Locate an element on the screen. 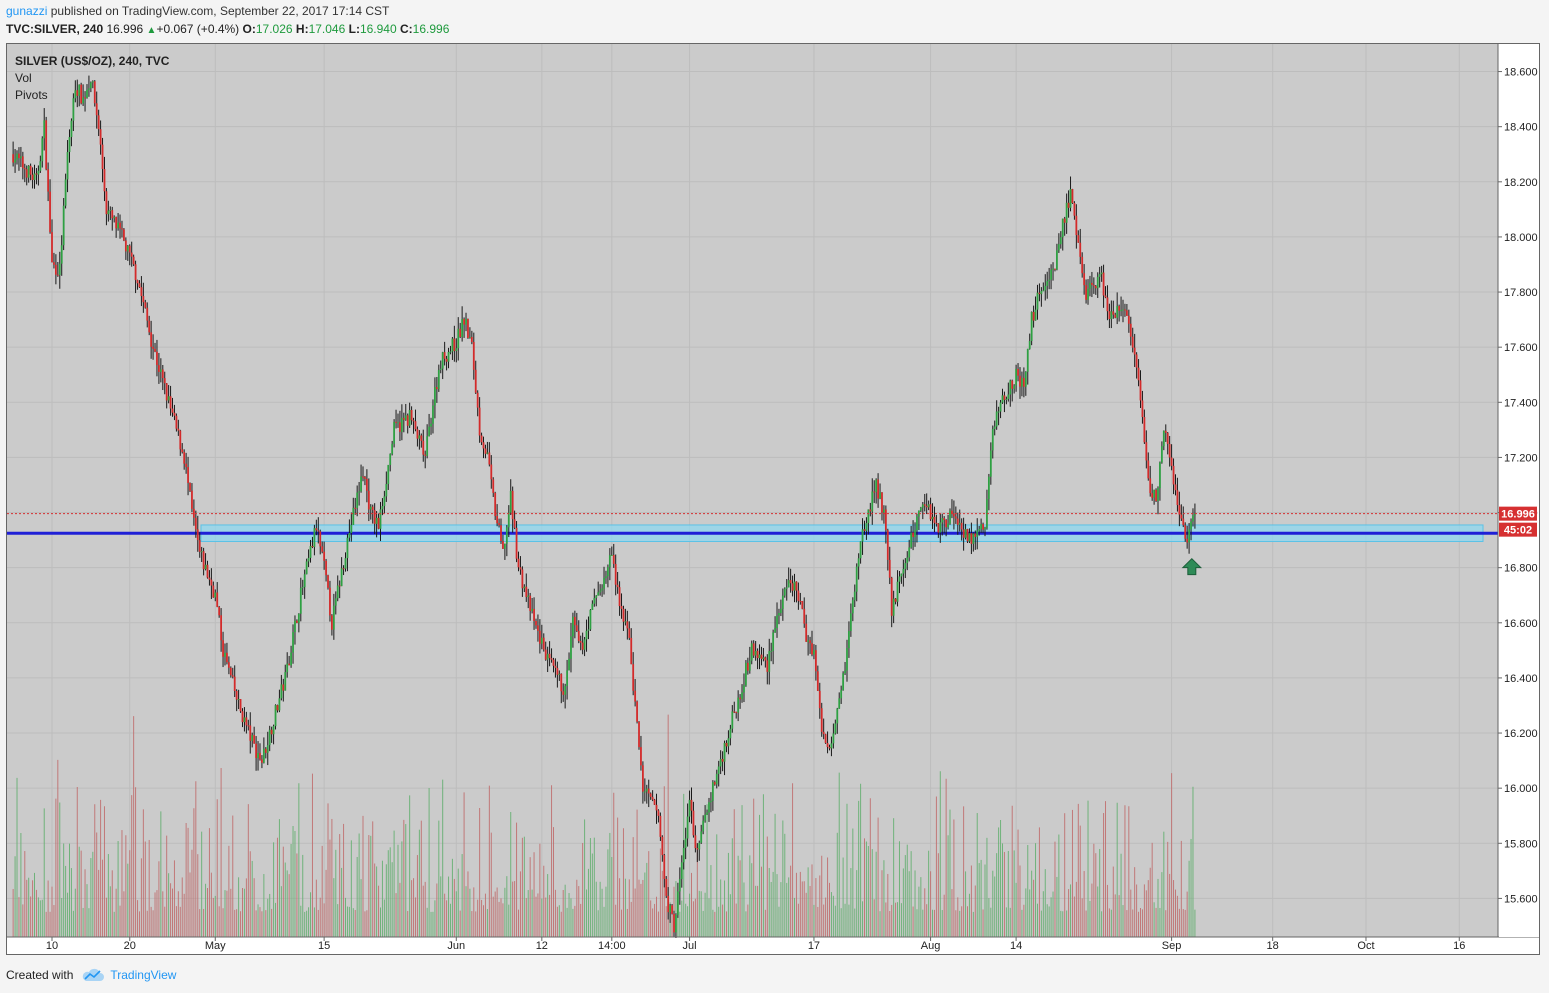 The width and height of the screenshot is (1549, 993). price-tick-label: 17.600 is located at coordinates (1521, 348).